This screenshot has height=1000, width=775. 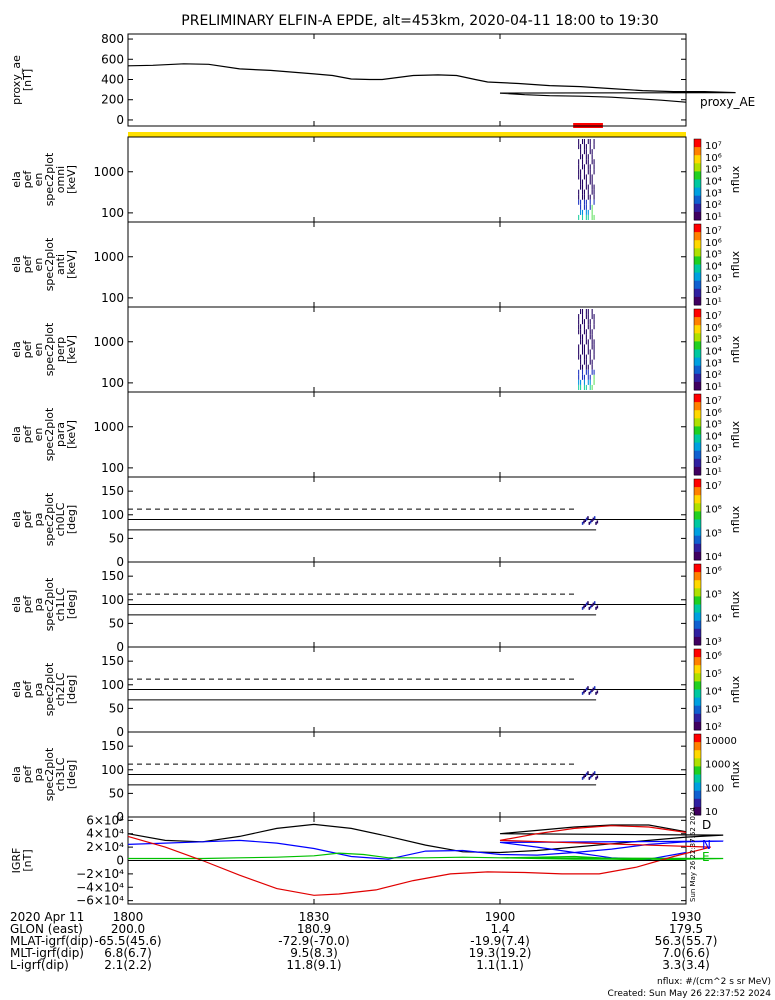 I want to click on x-row-value: 6.8(6.7), so click(x=128, y=953).